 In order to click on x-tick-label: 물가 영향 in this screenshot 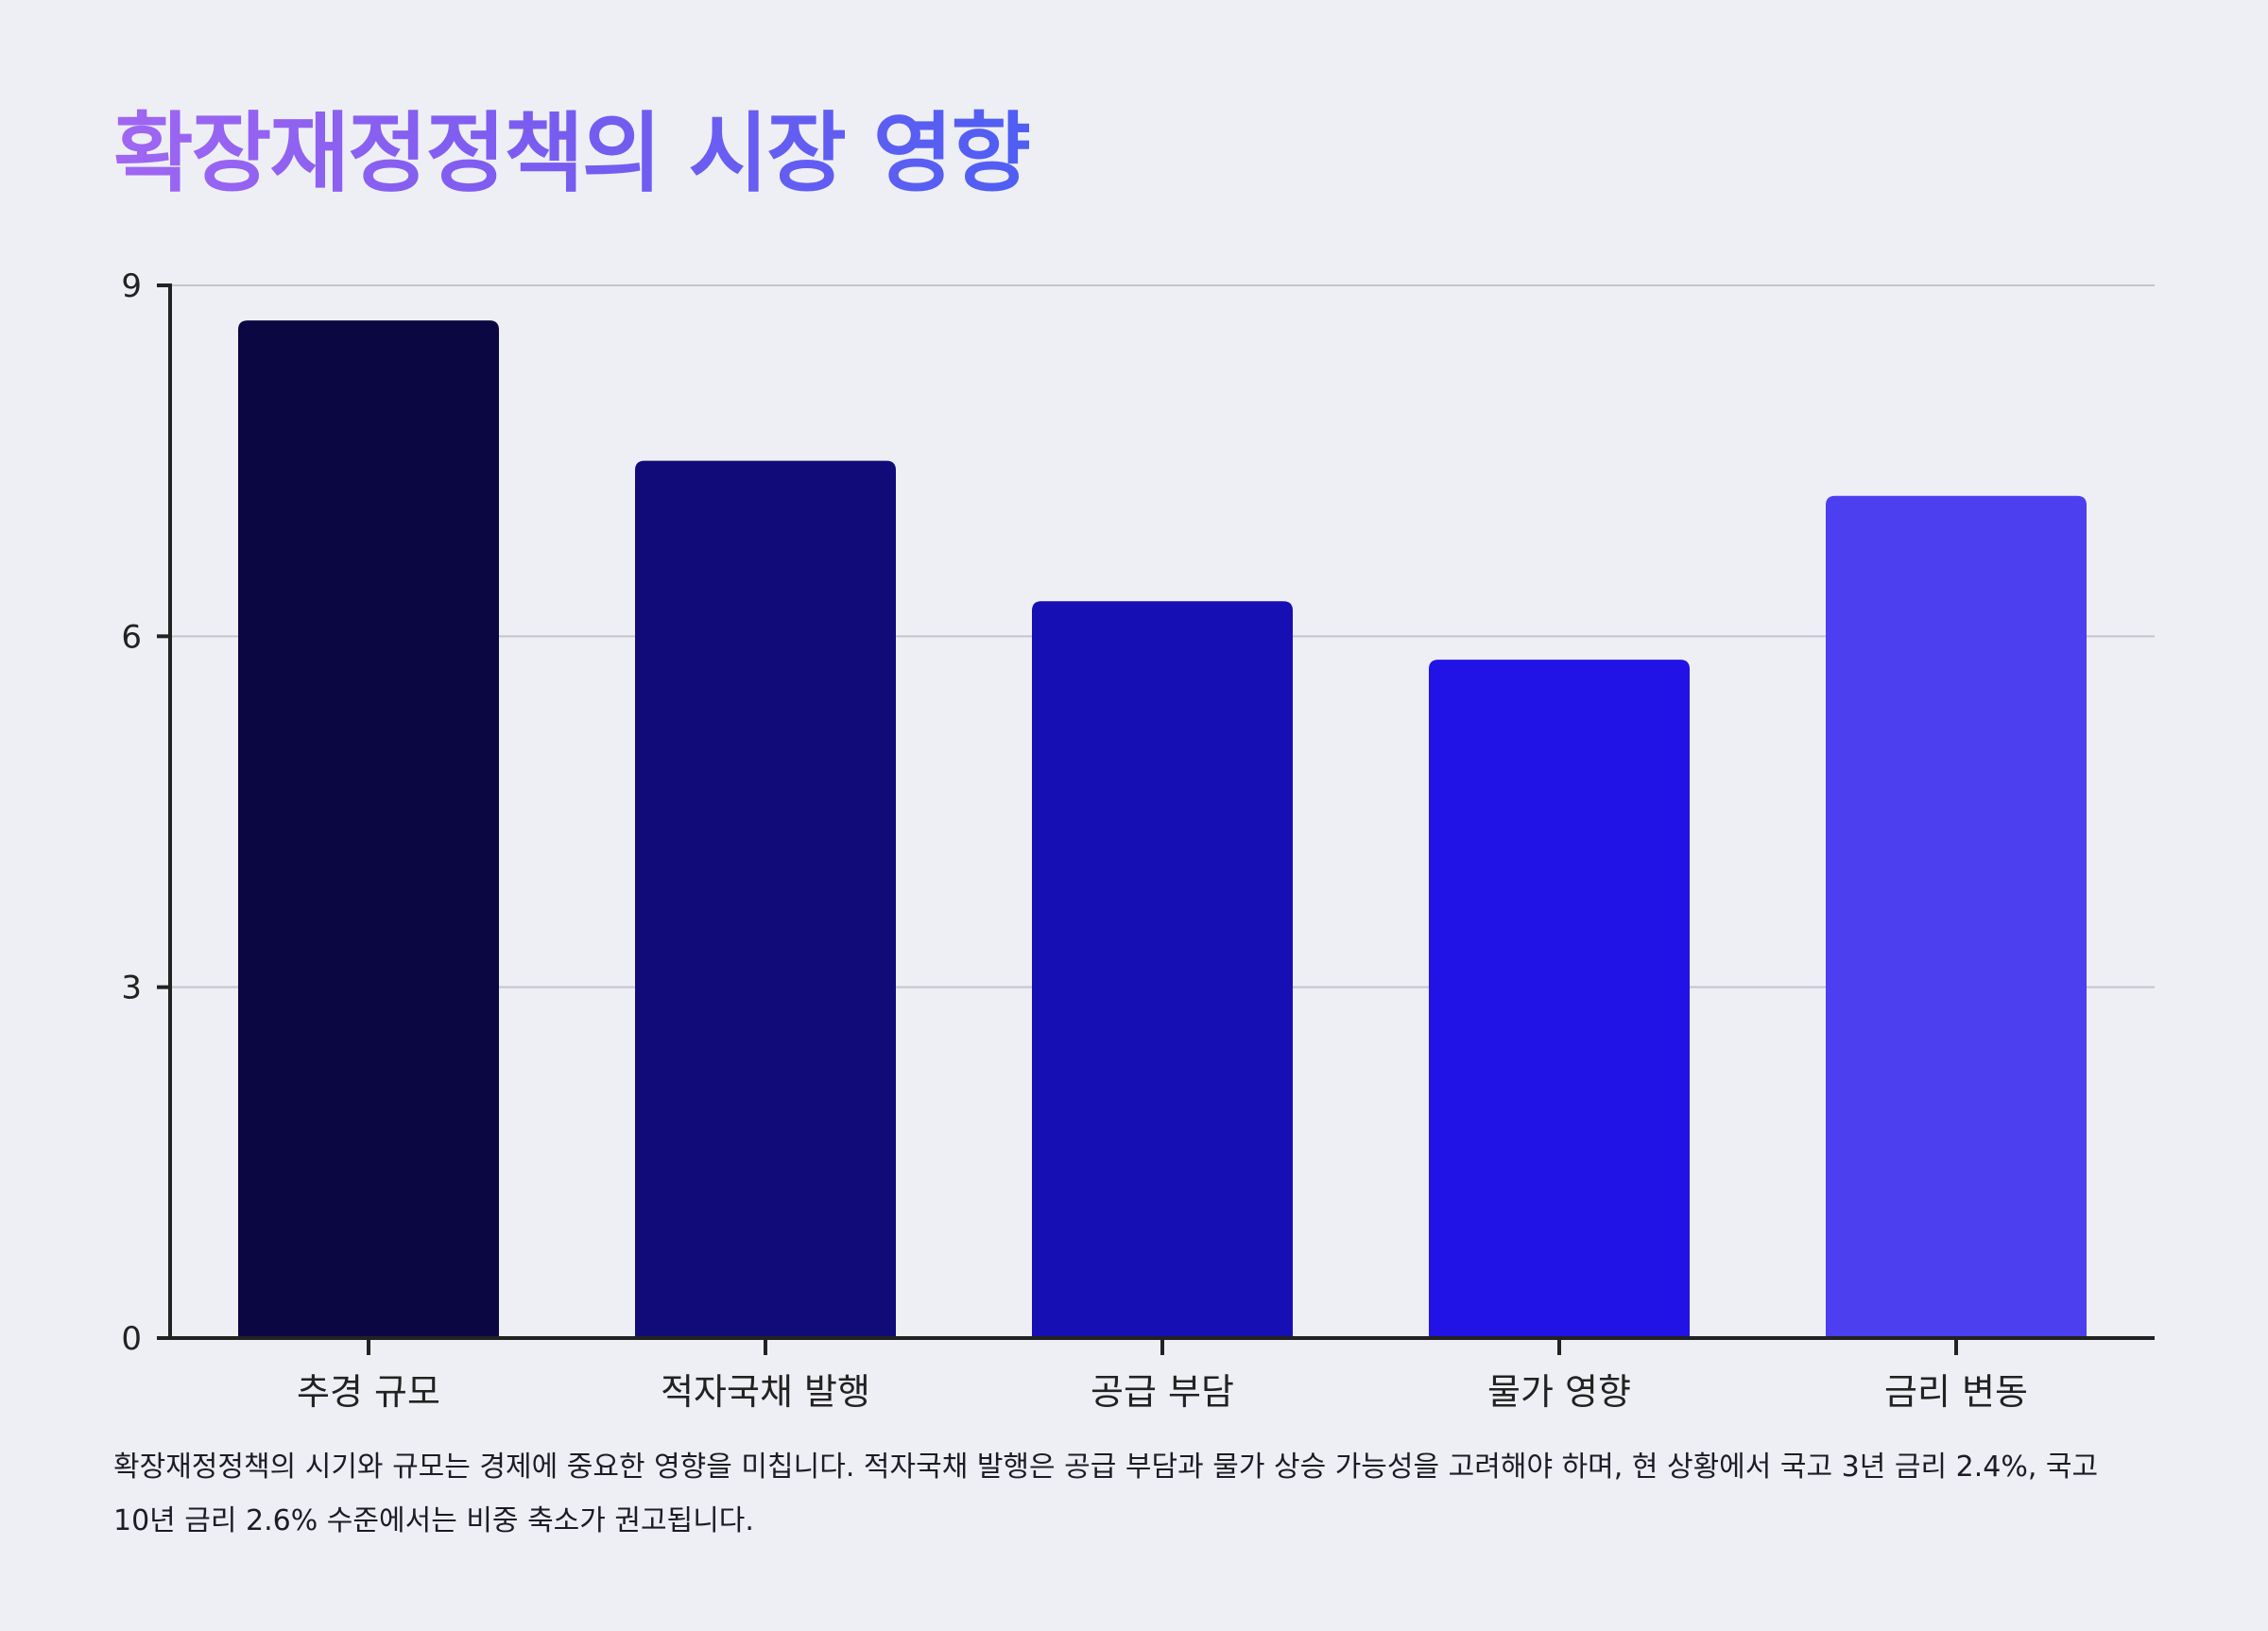, I will do `click(1559, 1392)`.